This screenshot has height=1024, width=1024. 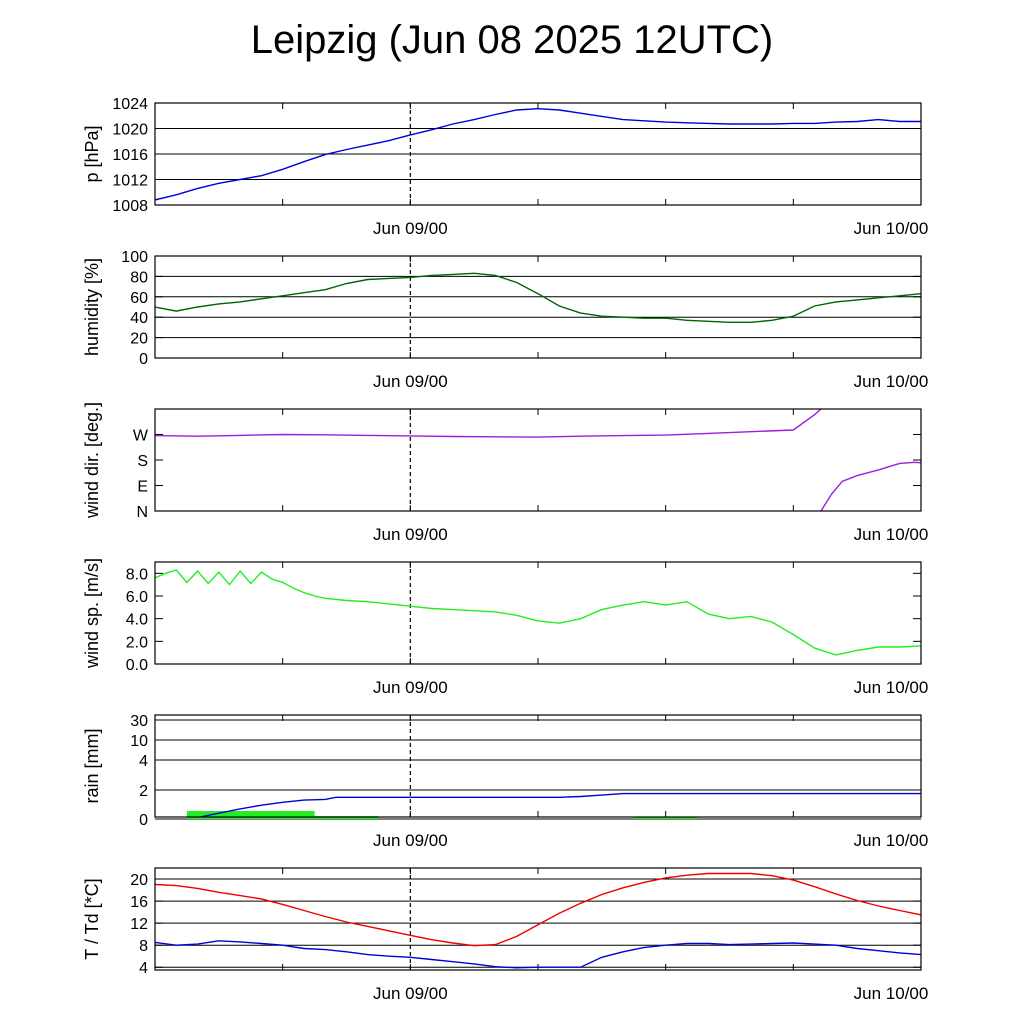 What do you see at coordinates (139, 318) in the screenshot?
I see `y-tick-label: 40` at bounding box center [139, 318].